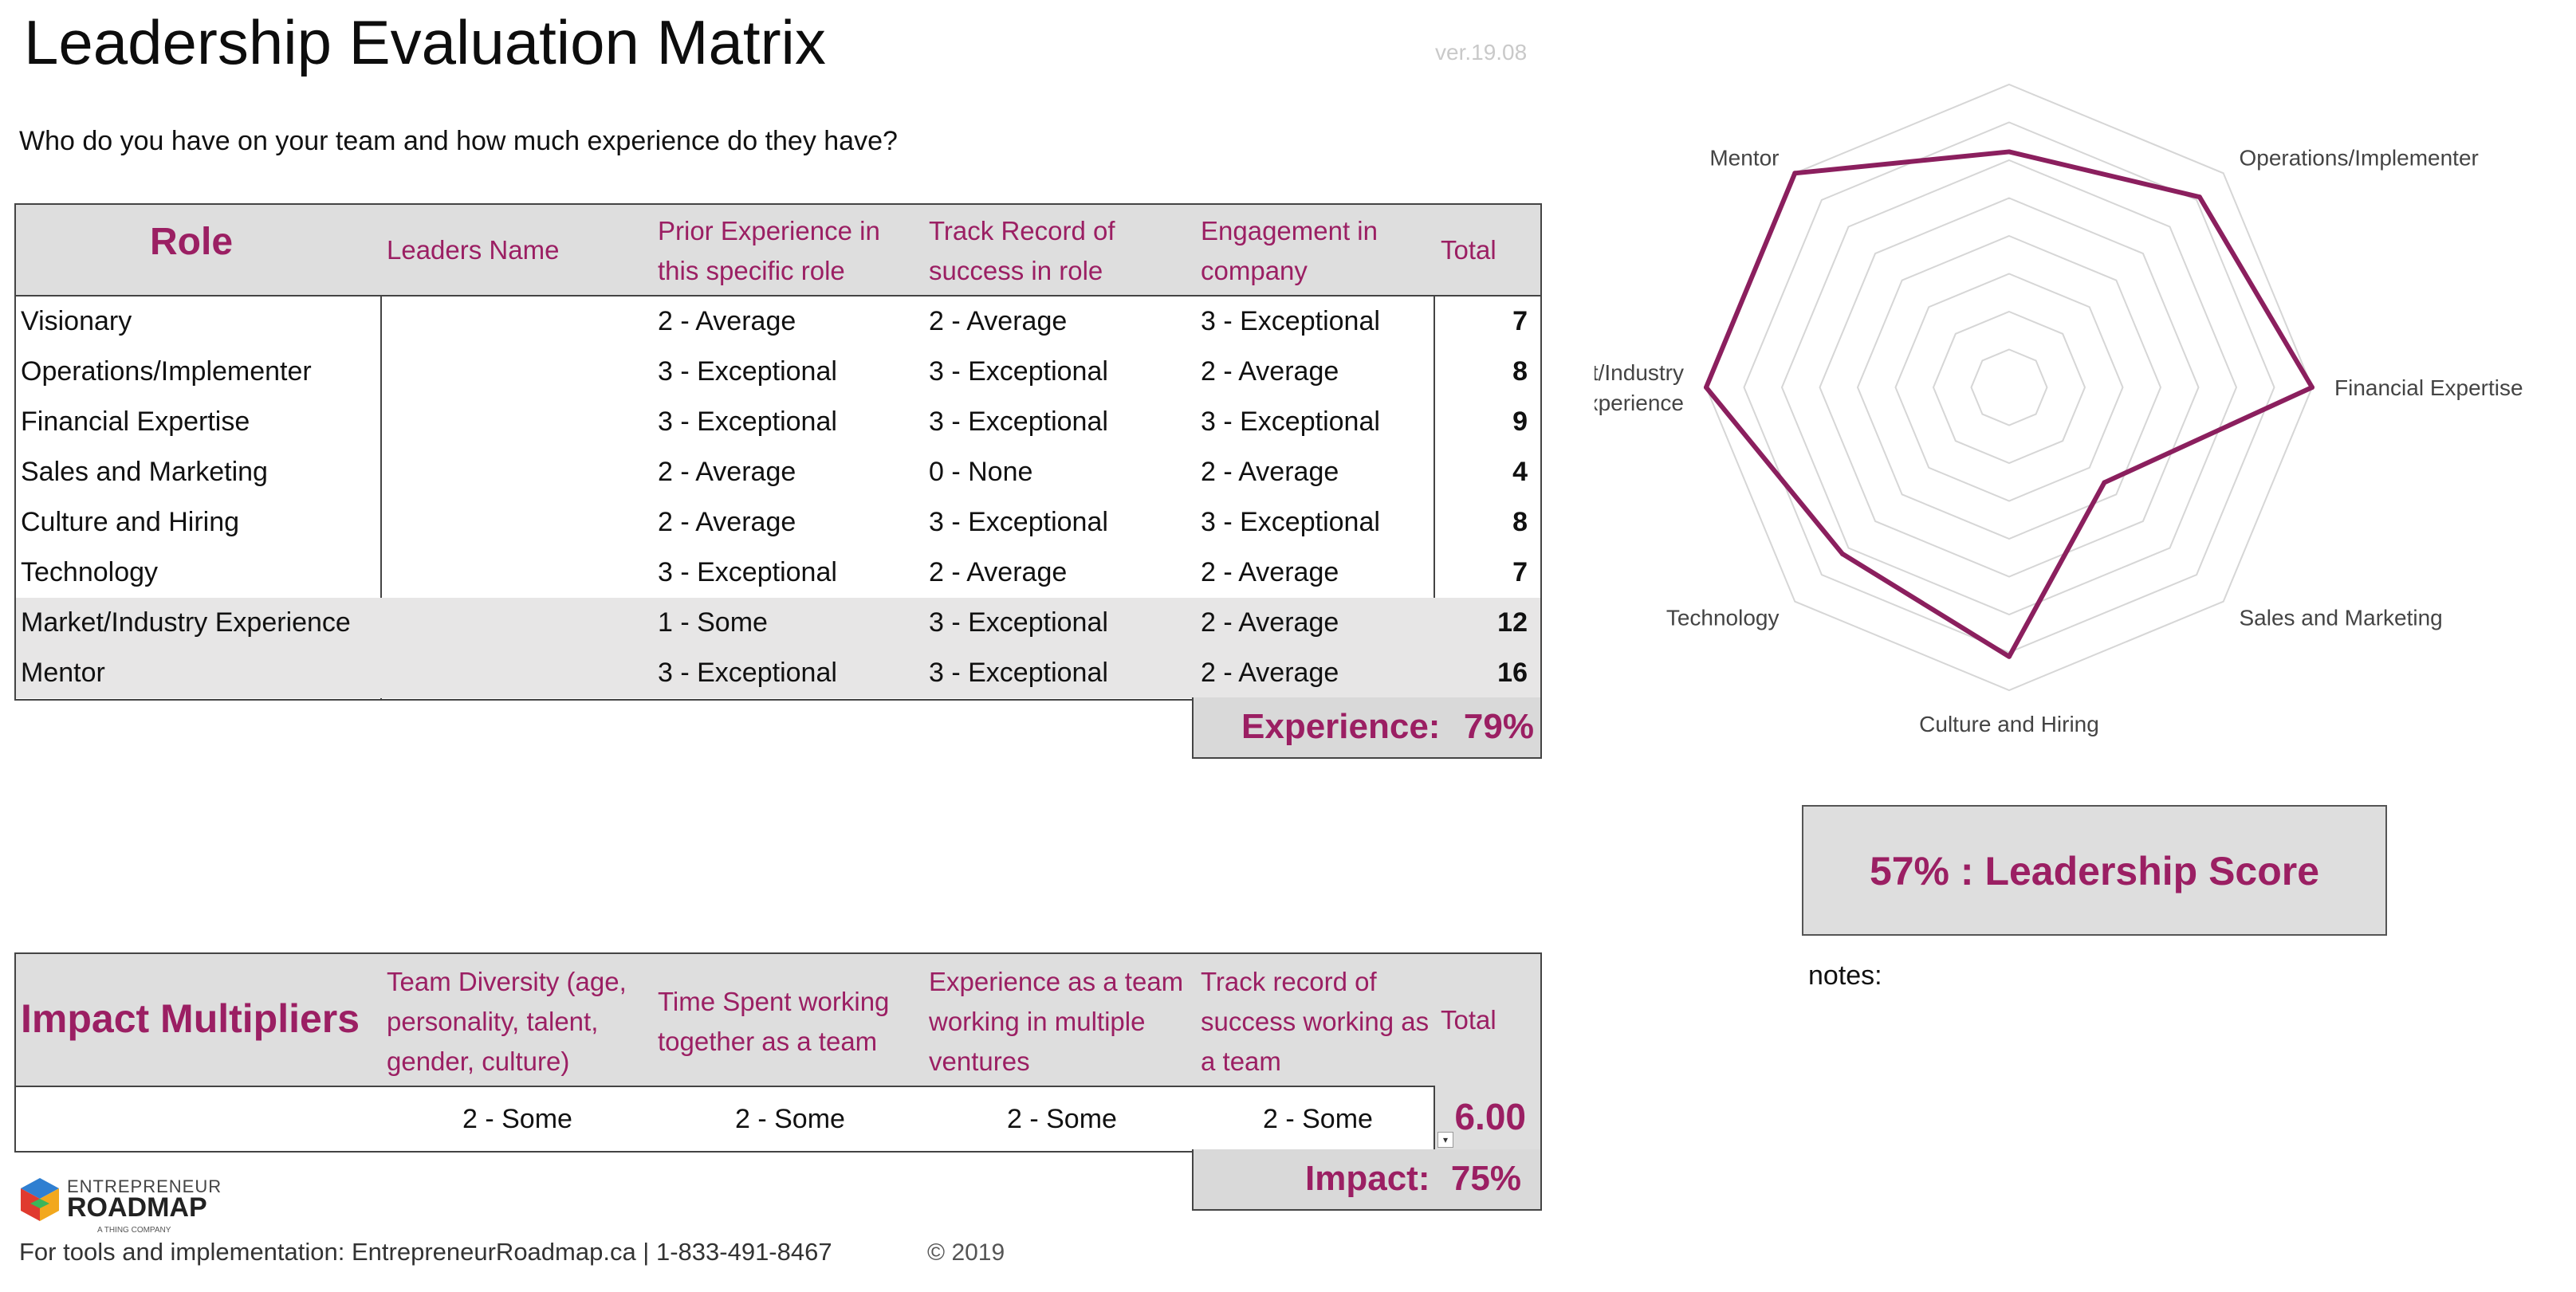 This screenshot has width=2576, height=1292. I want to click on header-track-record: Track Record of success in role, so click(1022, 251).